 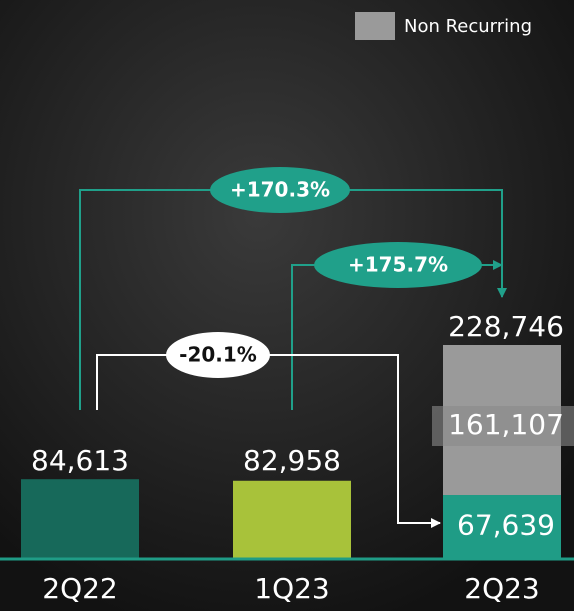 I want to click on label-band, so click(x=503, y=426).